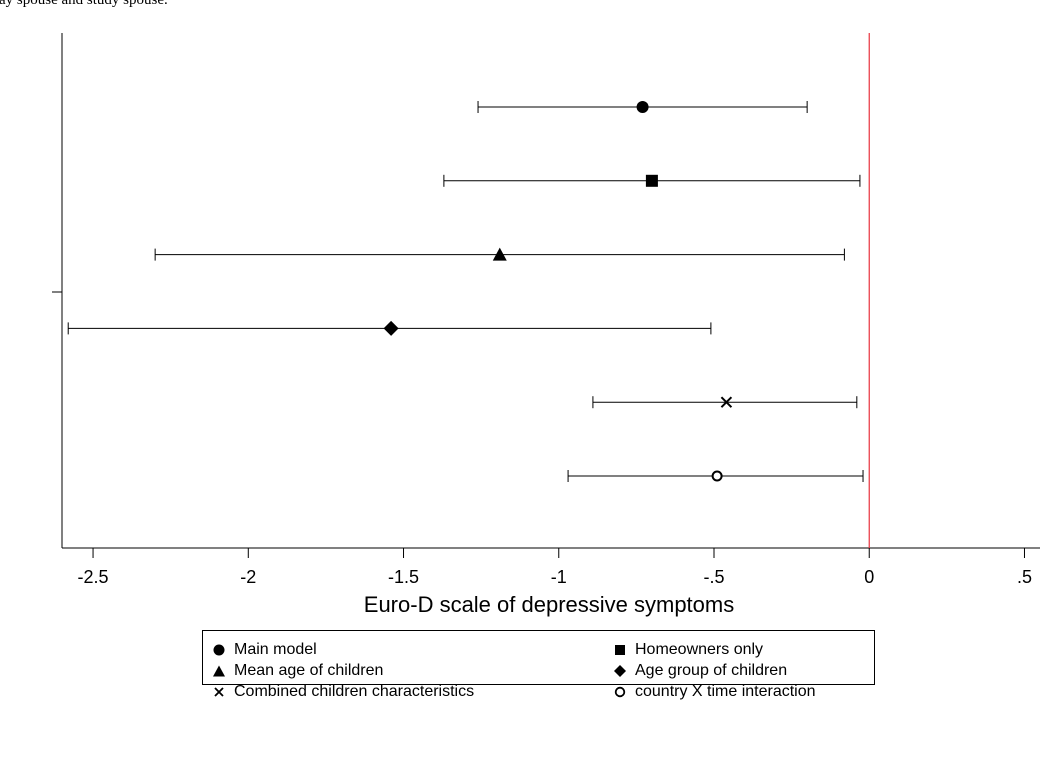 This screenshot has width=1056, height=767. What do you see at coordinates (309, 670) in the screenshot?
I see `legend-label: Mean age of children` at bounding box center [309, 670].